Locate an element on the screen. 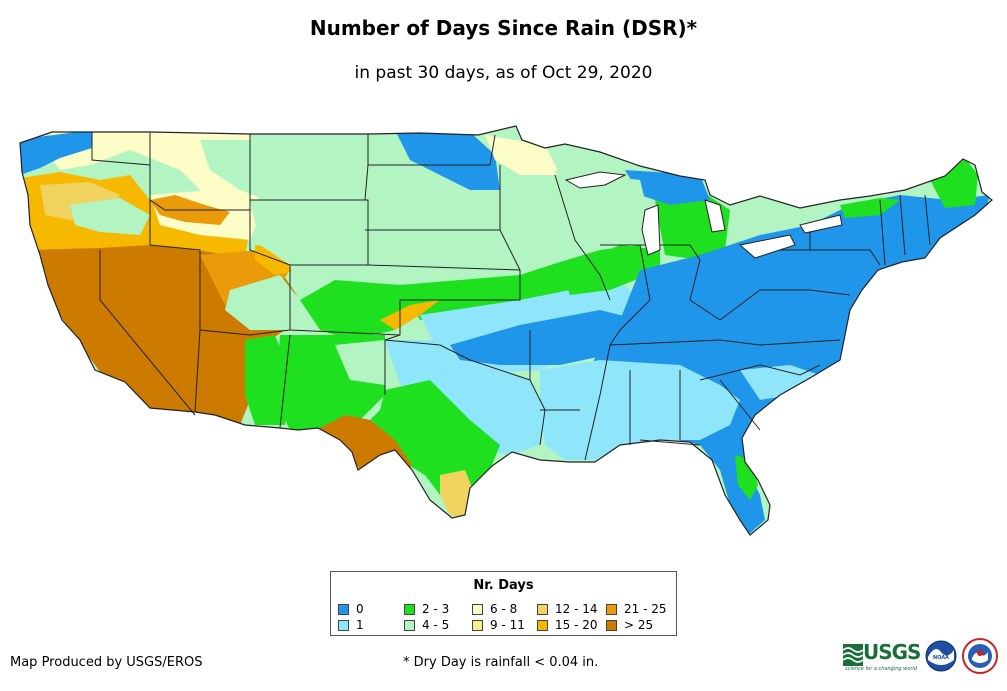  region-montana-mint is located at coordinates (280, 172).